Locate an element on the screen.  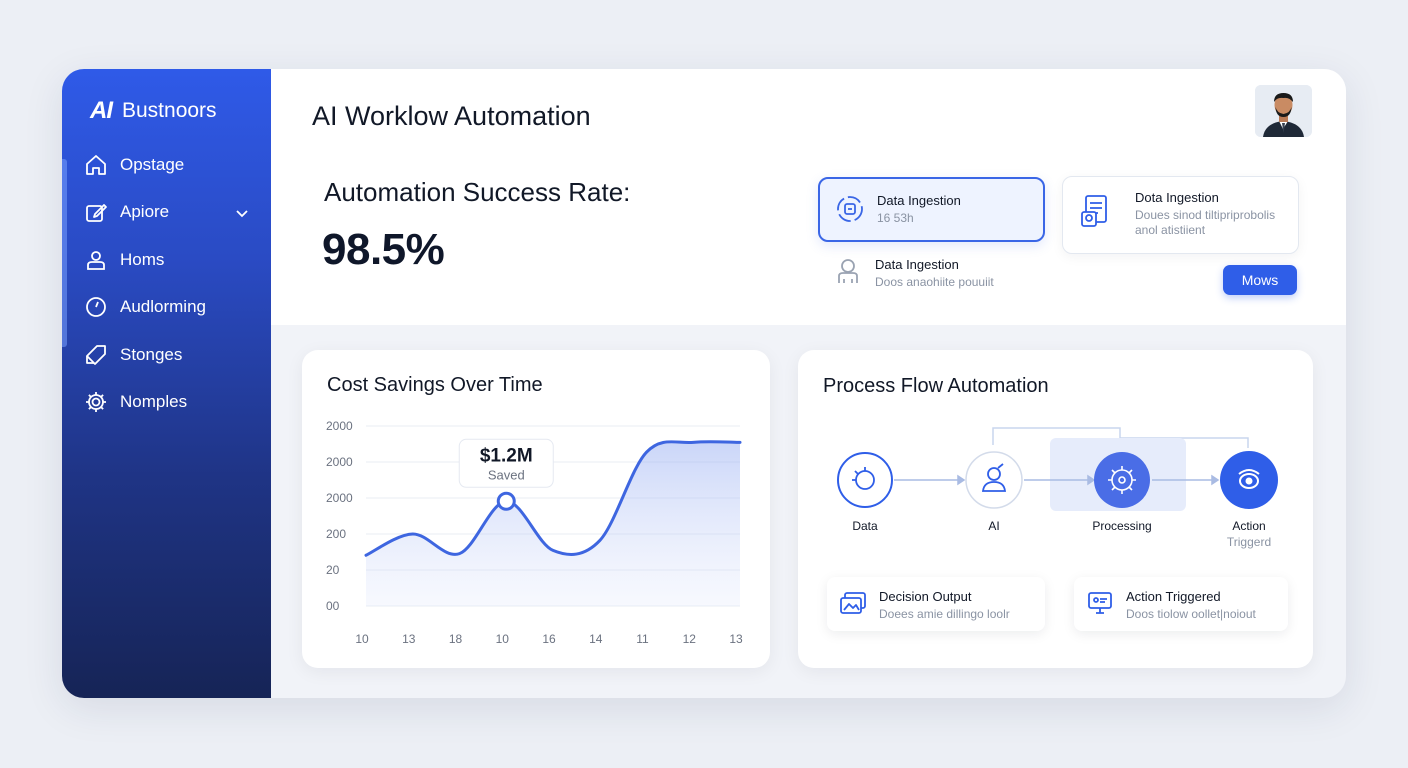
sidebar: AI Bustnoors Opstage Apiore is located at coordinates (166, 383).